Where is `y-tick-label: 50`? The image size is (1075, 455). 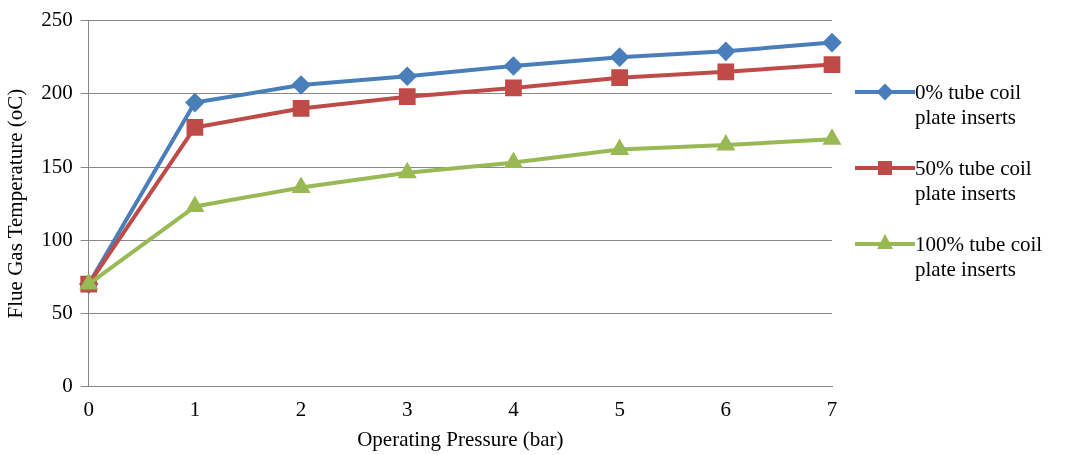
y-tick-label: 50 is located at coordinates (62, 311).